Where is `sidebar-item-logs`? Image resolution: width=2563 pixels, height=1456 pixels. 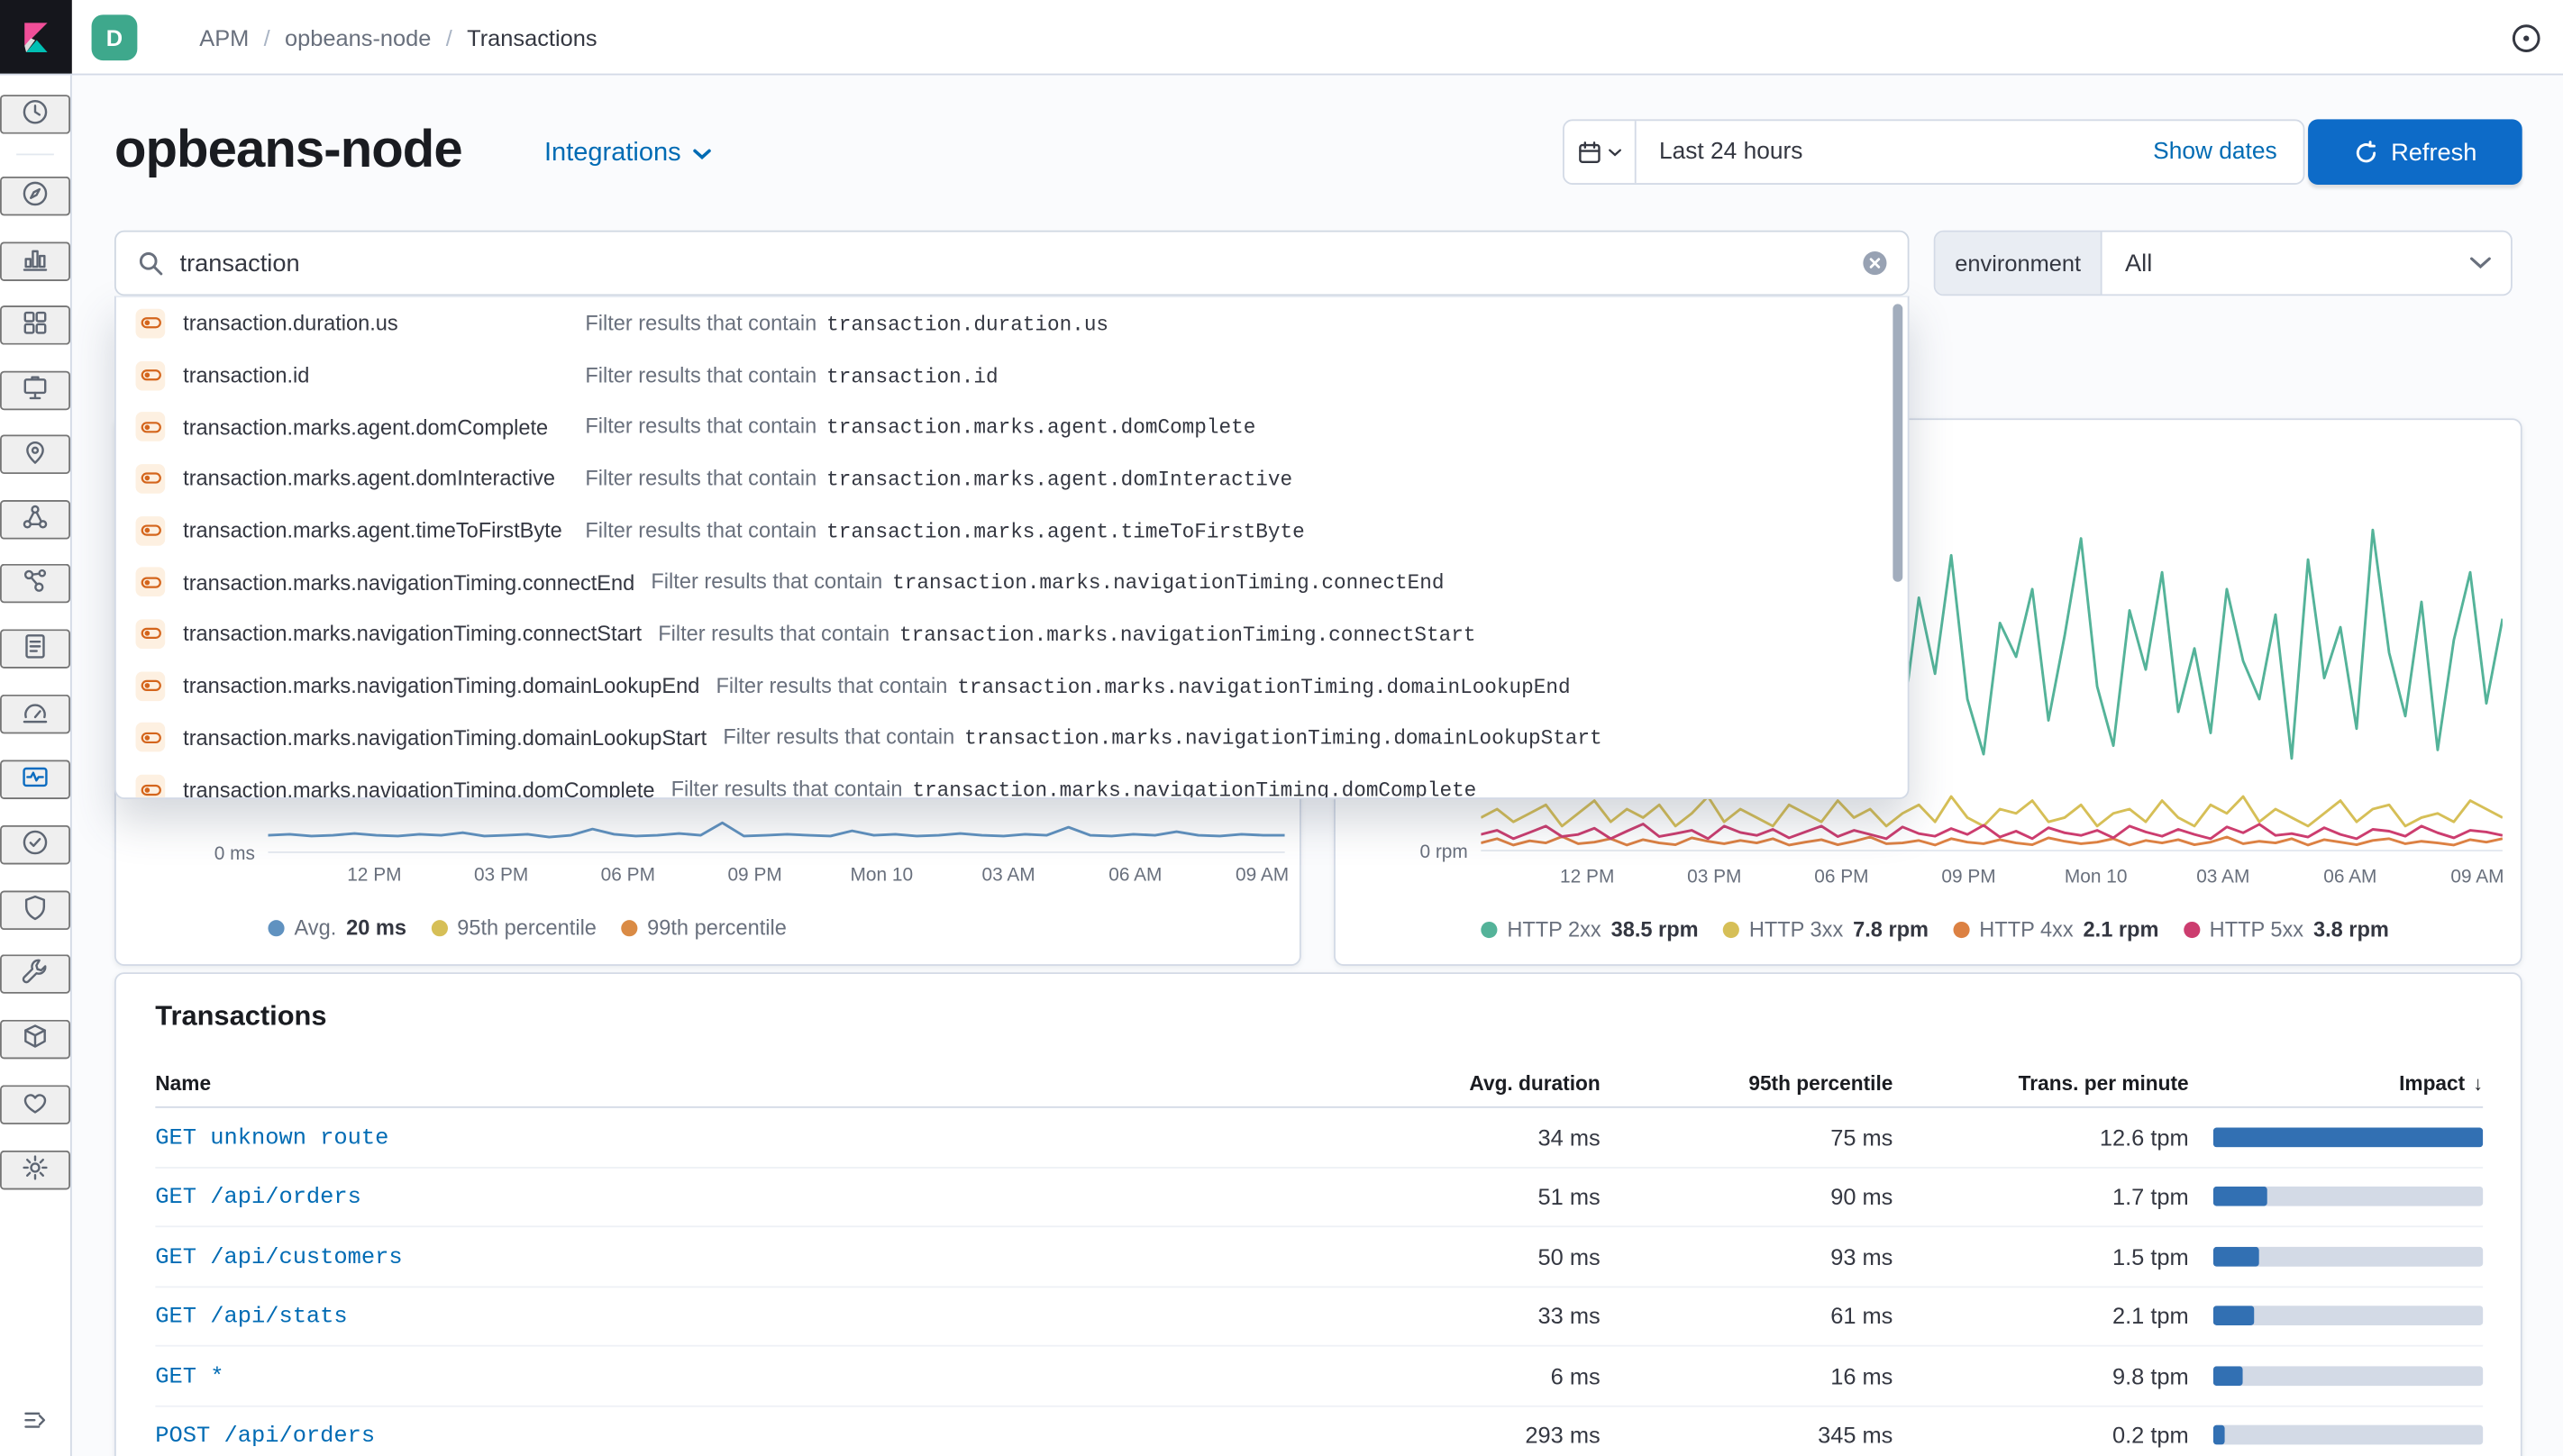 sidebar-item-logs is located at coordinates (35, 649).